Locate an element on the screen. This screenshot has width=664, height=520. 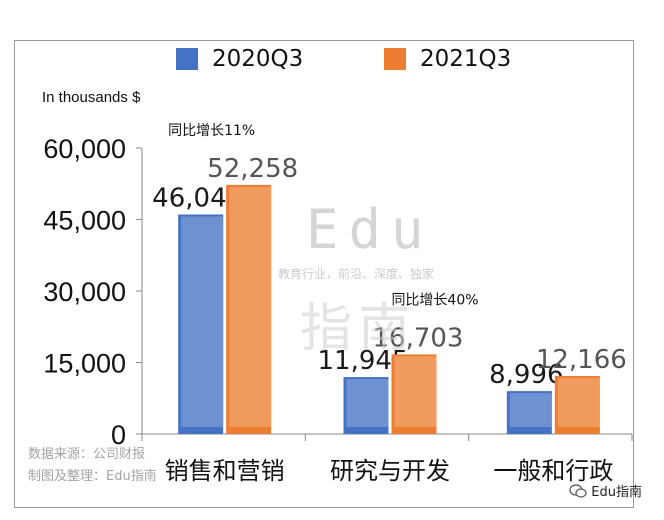
watermark-subtitle: 教育行业，前沿、深度、独家 is located at coordinates (356, 274).